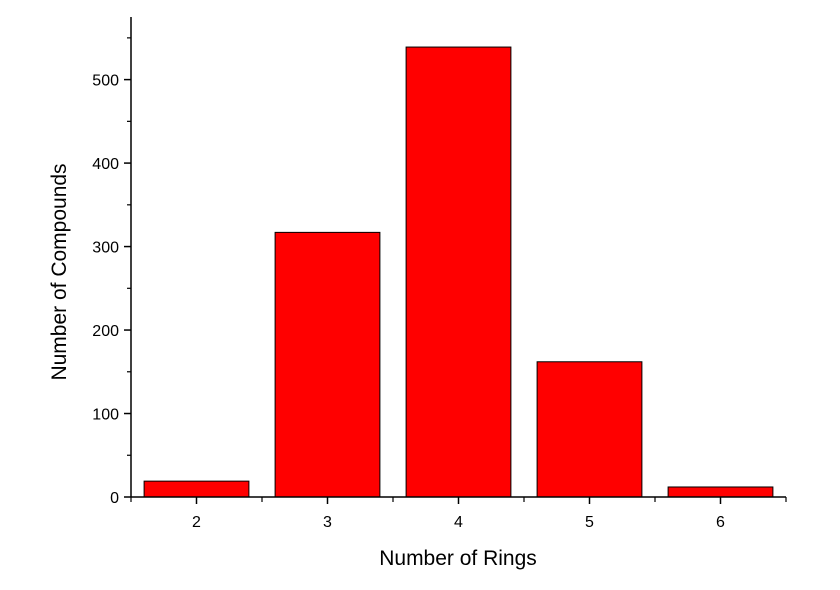 This screenshot has height=590, width=840. Describe the element at coordinates (458, 522) in the screenshot. I see `x-tick-label-4: 4` at that location.